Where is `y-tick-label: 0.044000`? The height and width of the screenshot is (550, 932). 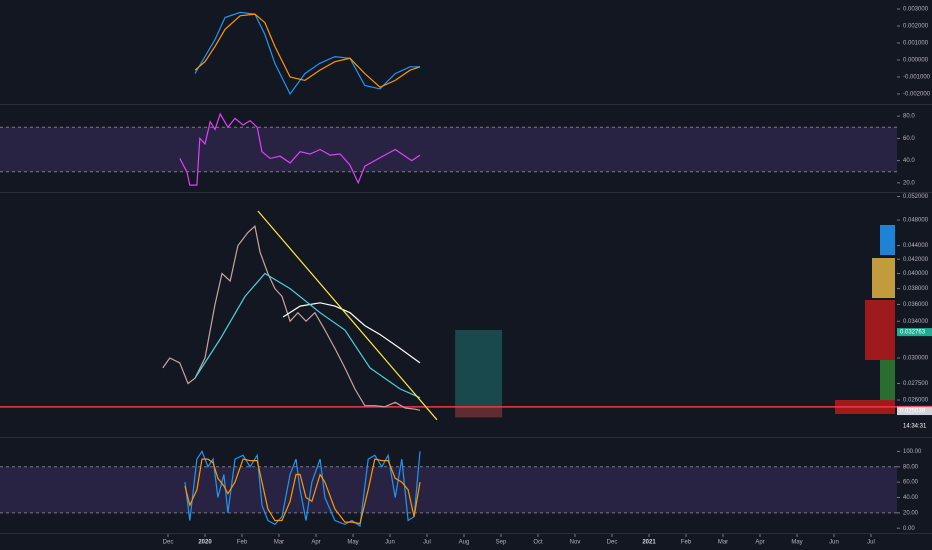 y-tick-label: 0.044000 is located at coordinates (916, 246).